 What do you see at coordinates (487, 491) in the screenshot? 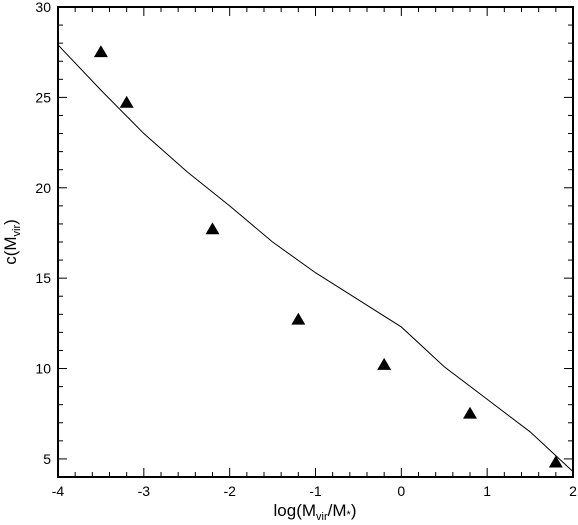
I see `x-tick-label: 1` at bounding box center [487, 491].